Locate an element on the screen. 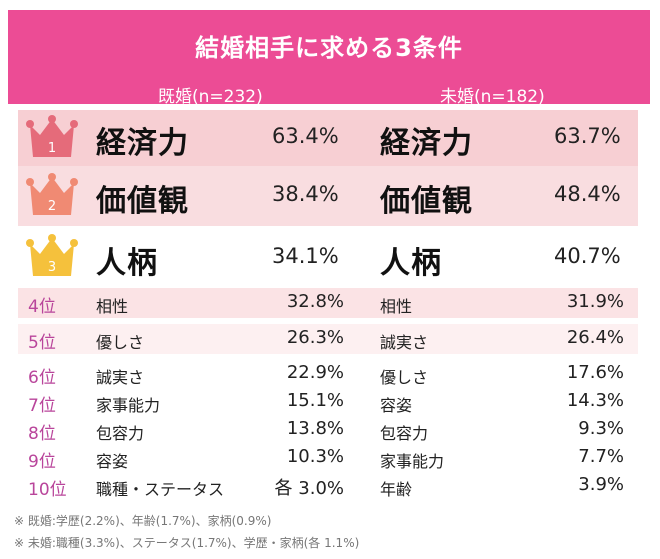 The height and width of the screenshot is (559, 660). rank-1-row: 1 経済力 63.4% 経済力 63.7% is located at coordinates (328, 138).